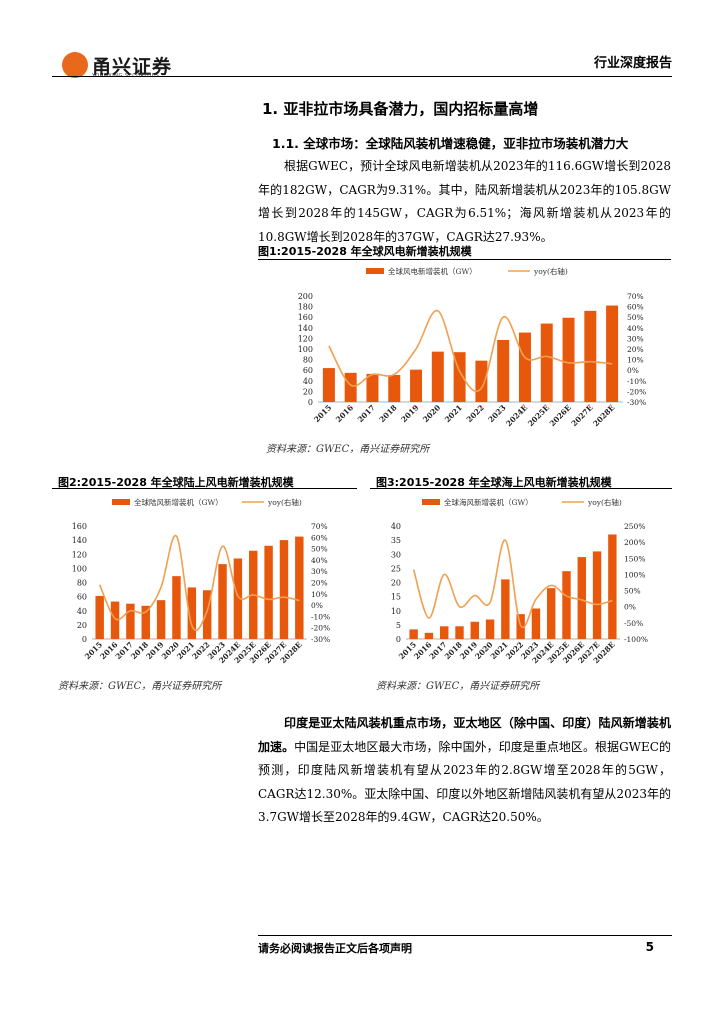  Describe the element at coordinates (634, 526) in the screenshot. I see `y2-tick-label: 250%` at that location.